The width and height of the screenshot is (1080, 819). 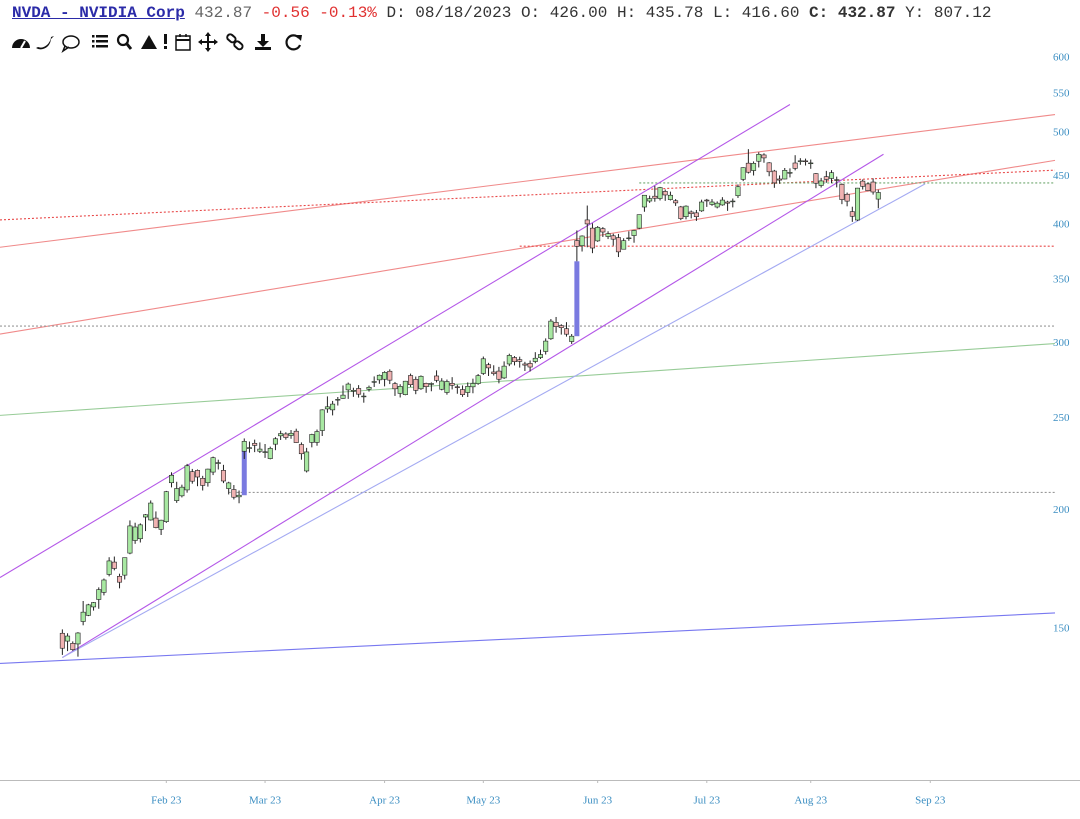 I want to click on year-high: Y: 807.12, so click(x=948, y=13).